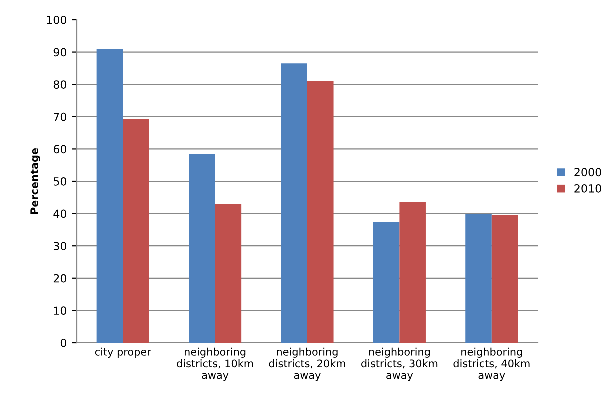 This screenshot has height=409, width=605. Describe the element at coordinates (60, 52) in the screenshot. I see `y-tick-label: 90` at that location.